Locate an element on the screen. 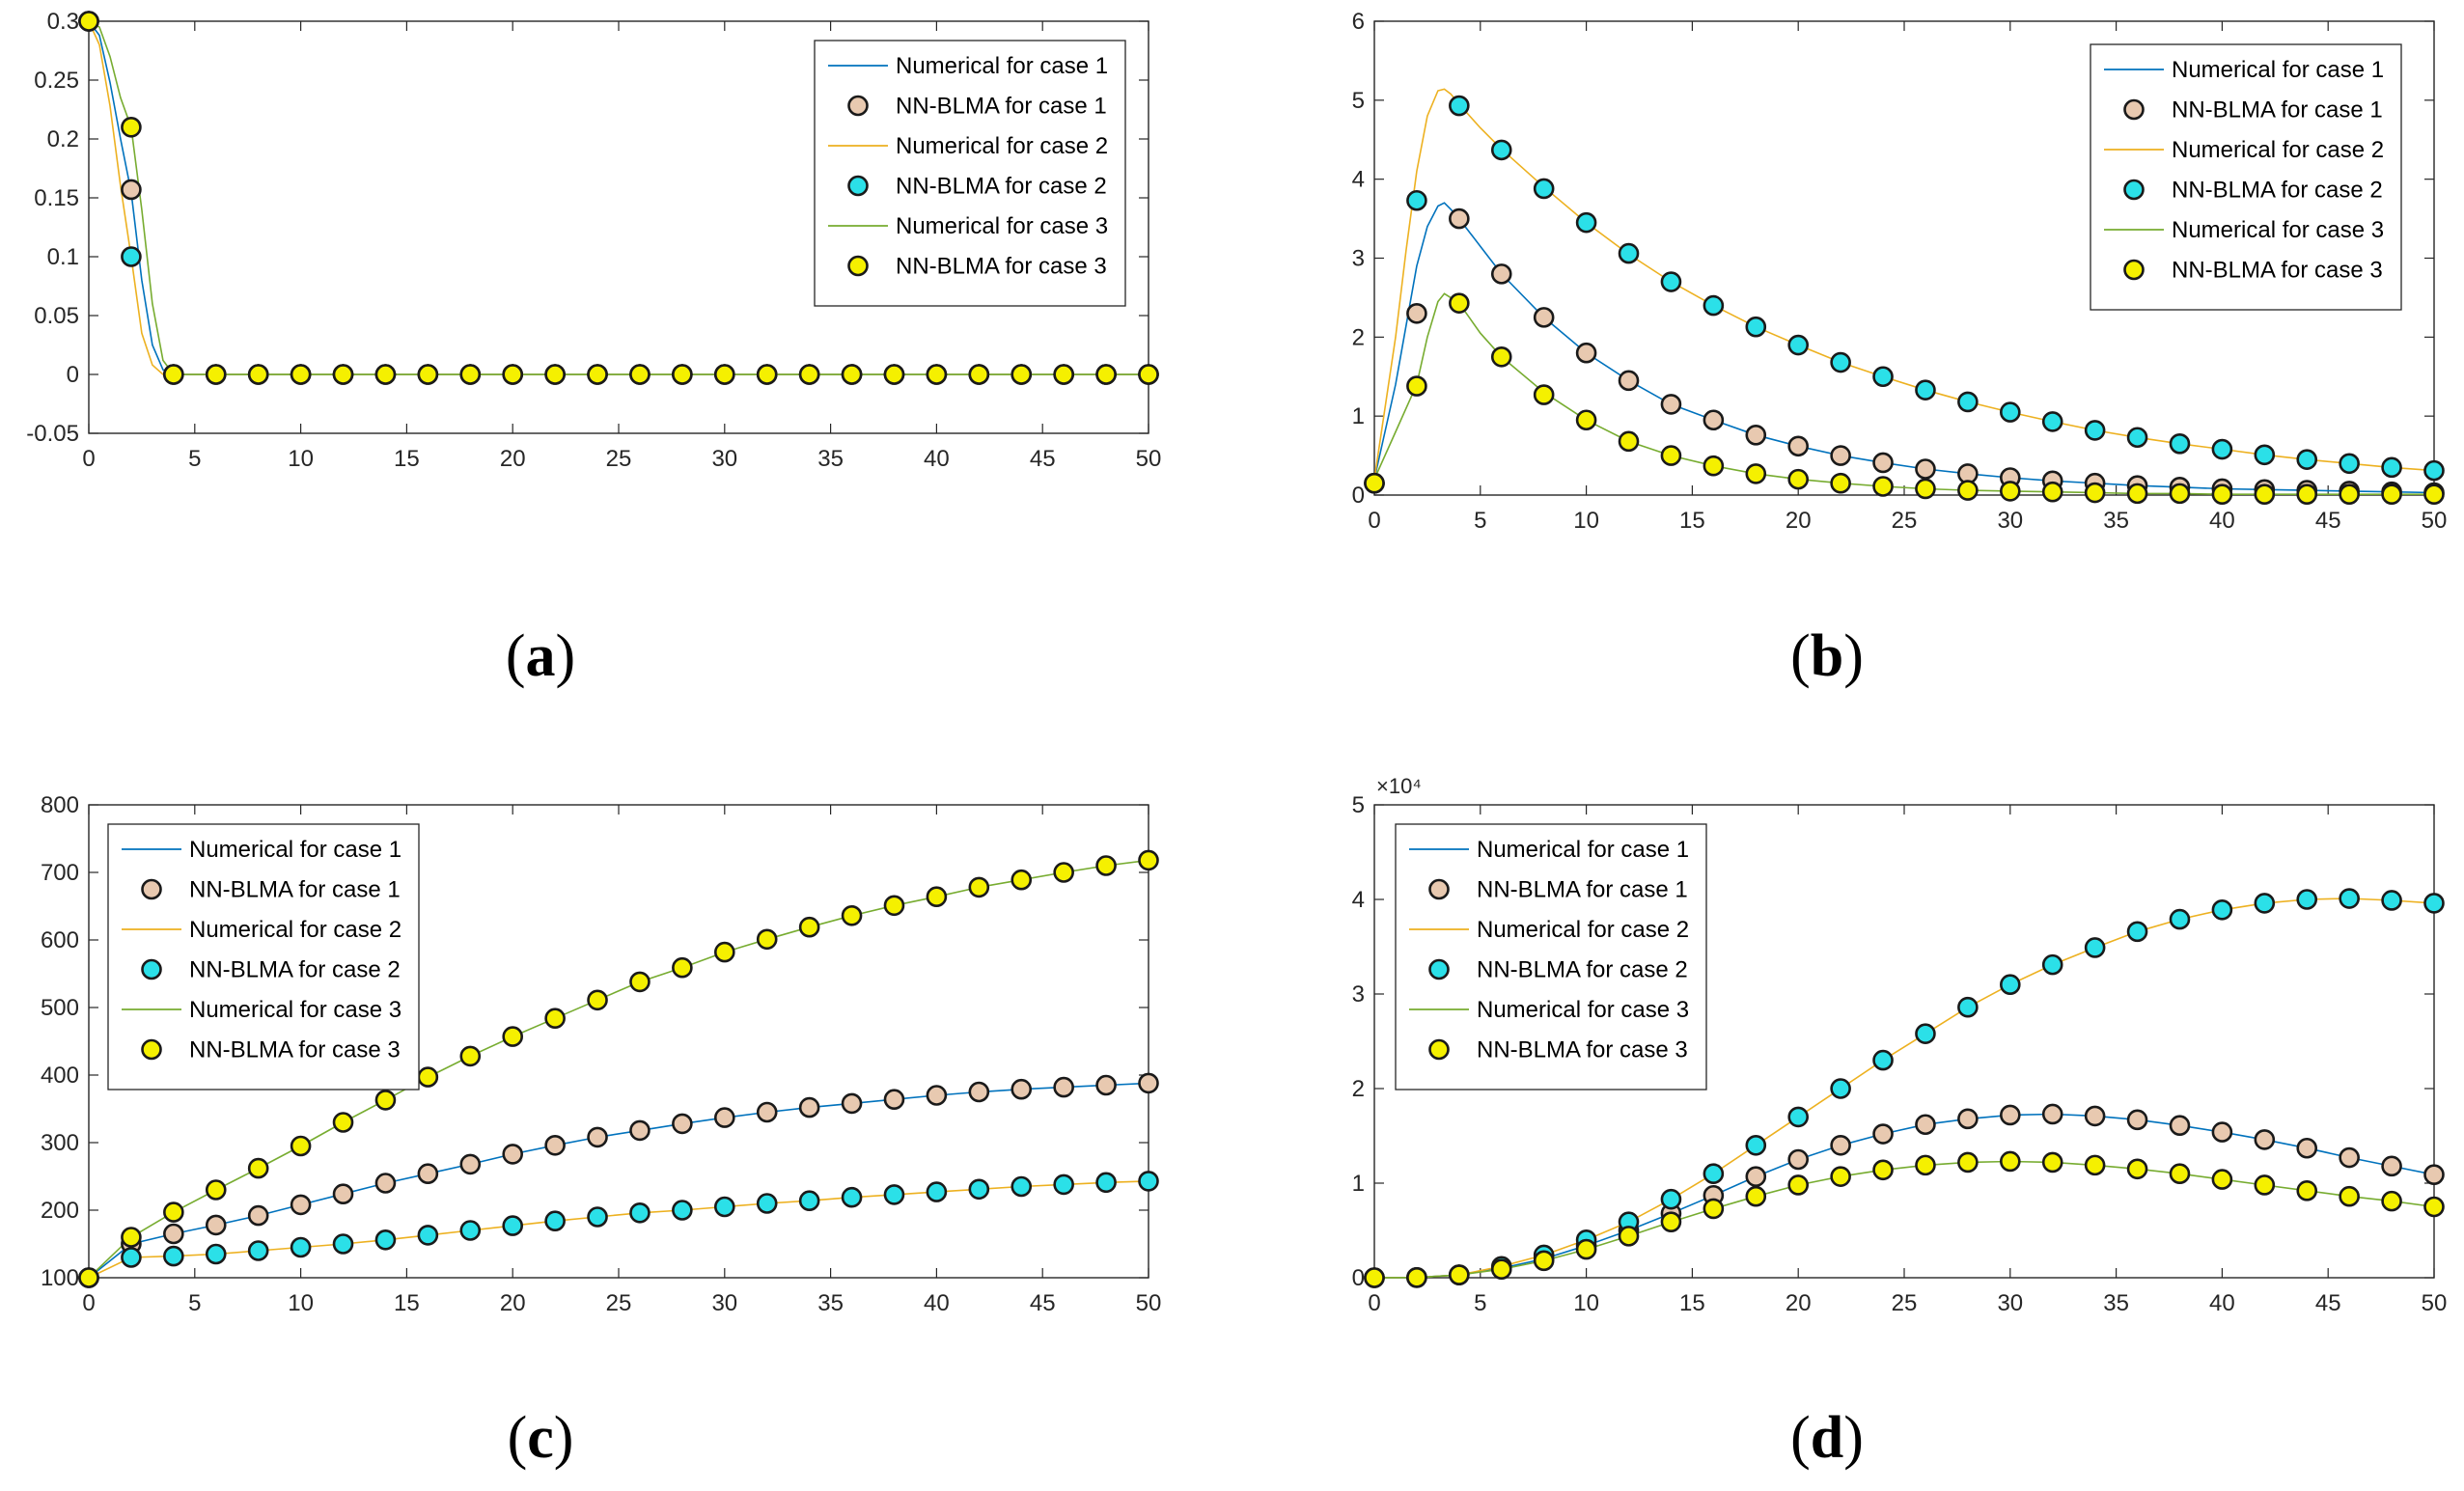  y-tick-label: 3 is located at coordinates (1358, 994).